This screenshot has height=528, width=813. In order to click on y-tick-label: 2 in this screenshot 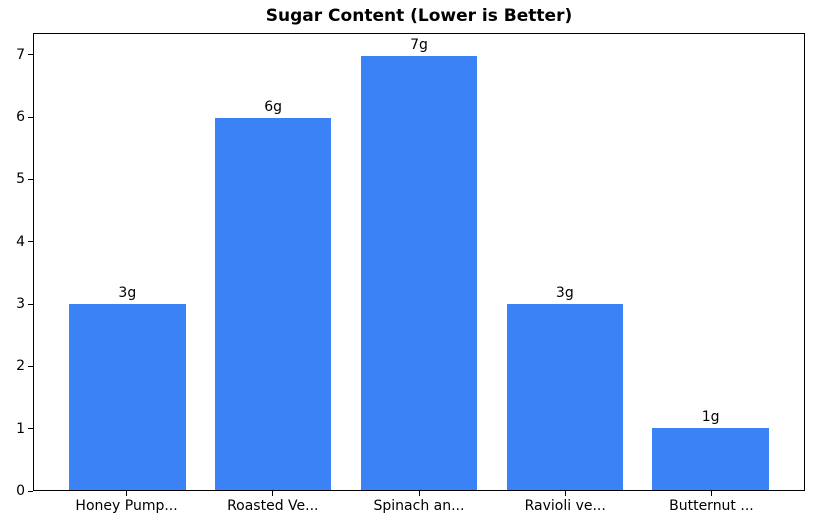, I will do `click(20, 366)`.